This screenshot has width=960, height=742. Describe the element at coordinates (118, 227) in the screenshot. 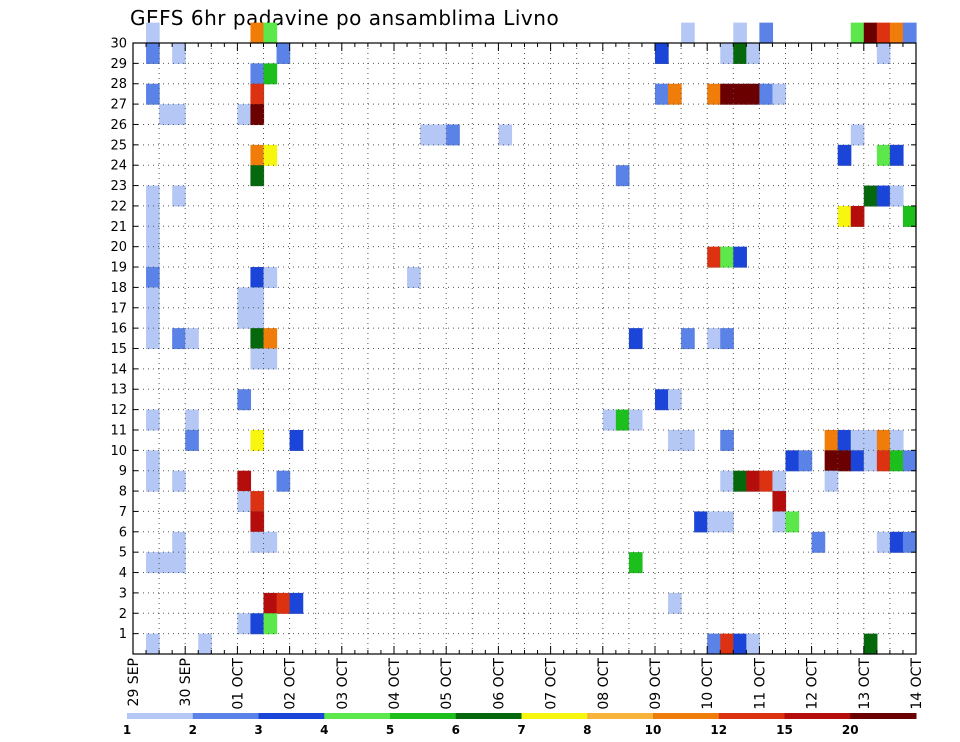

I see `y-tick-label: 21` at that location.